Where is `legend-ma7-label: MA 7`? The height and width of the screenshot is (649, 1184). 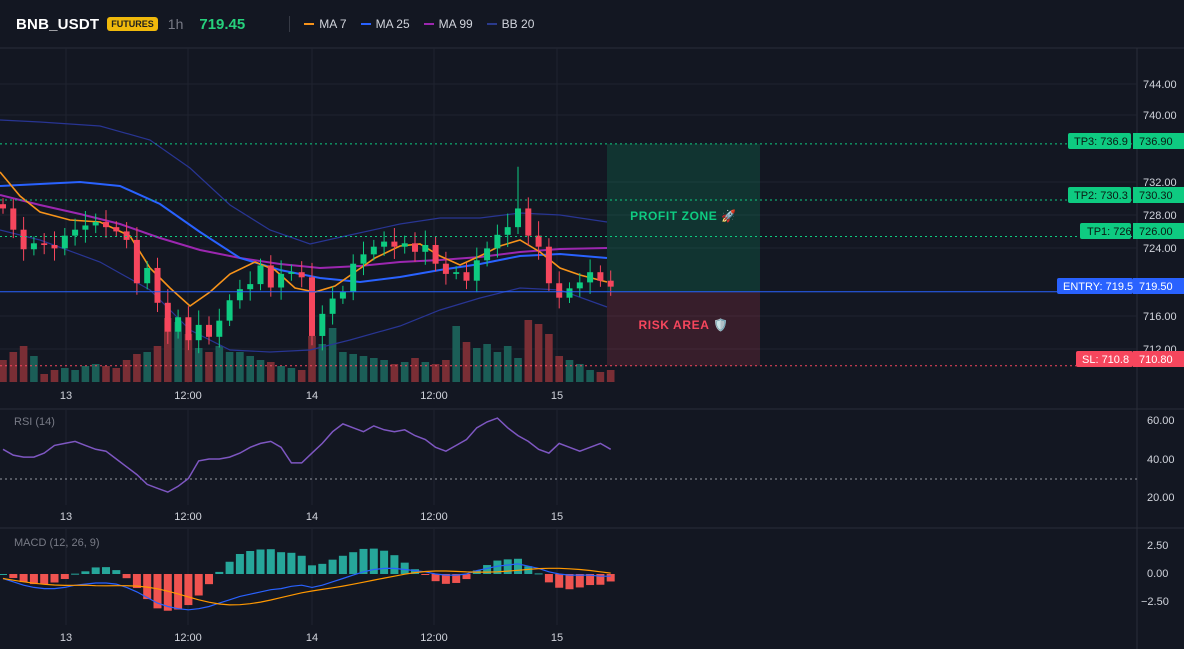 legend-ma7-label: MA 7 is located at coordinates (333, 24).